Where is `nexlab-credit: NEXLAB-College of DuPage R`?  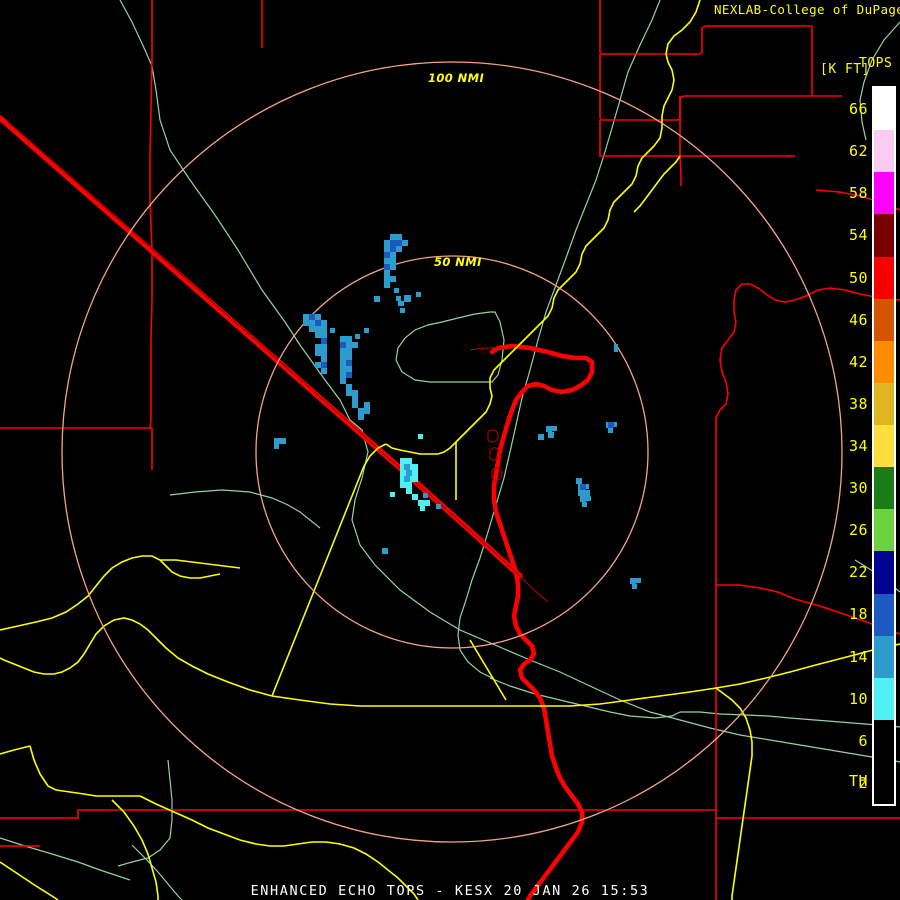
nexlab-credit: NEXLAB-College of DuPage R is located at coordinates (807, 9).